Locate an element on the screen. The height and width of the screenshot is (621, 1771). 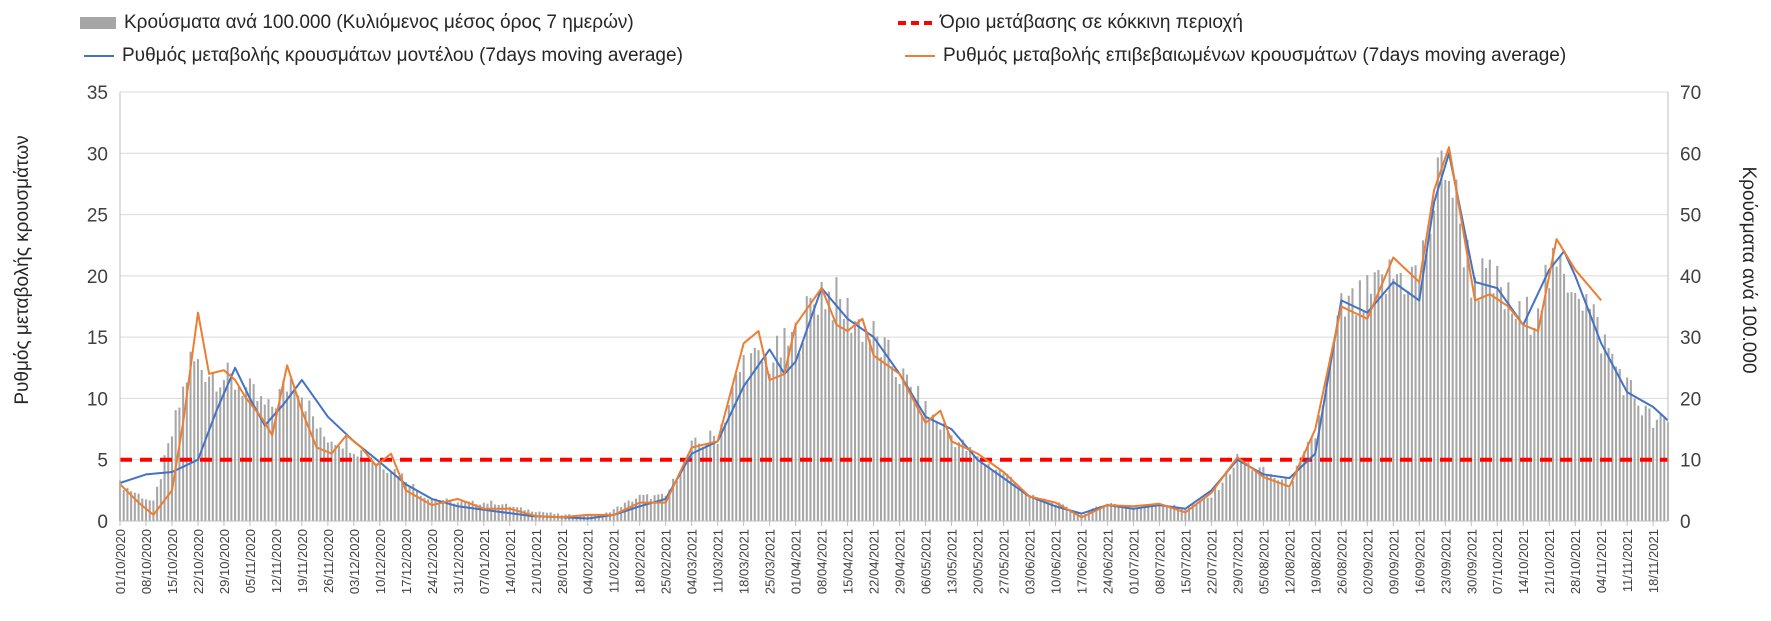
x-tick-label: 06/05/2021 is located at coordinates (926, 561).